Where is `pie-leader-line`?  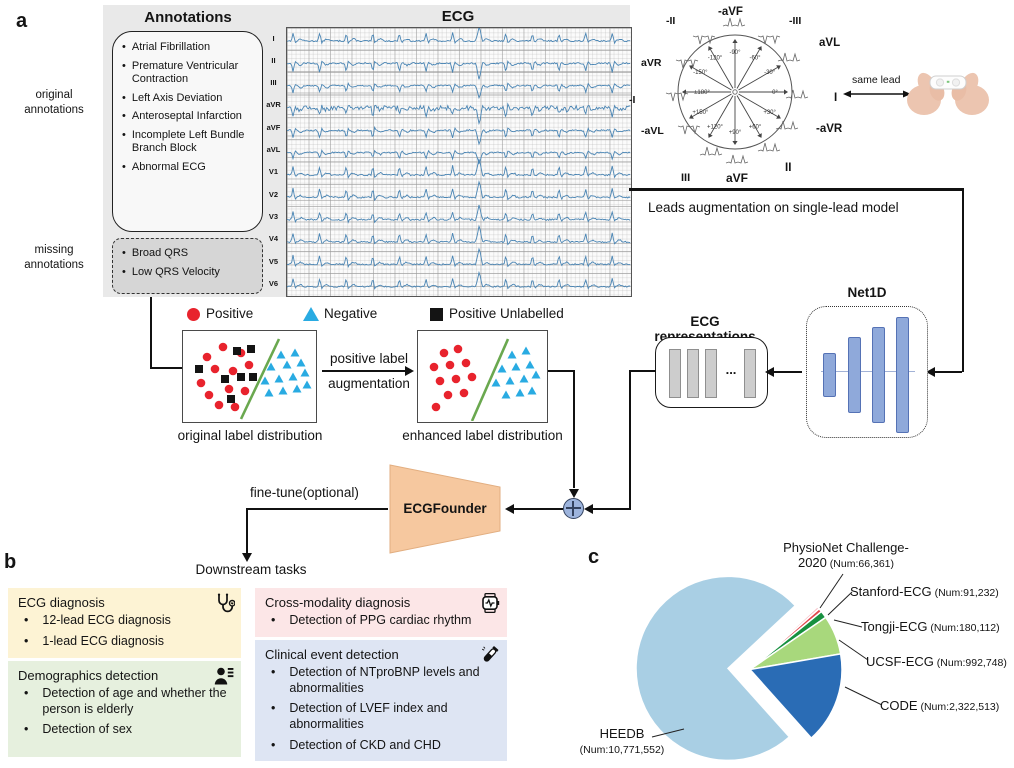
pie-leader-line is located at coordinates (668, 733).